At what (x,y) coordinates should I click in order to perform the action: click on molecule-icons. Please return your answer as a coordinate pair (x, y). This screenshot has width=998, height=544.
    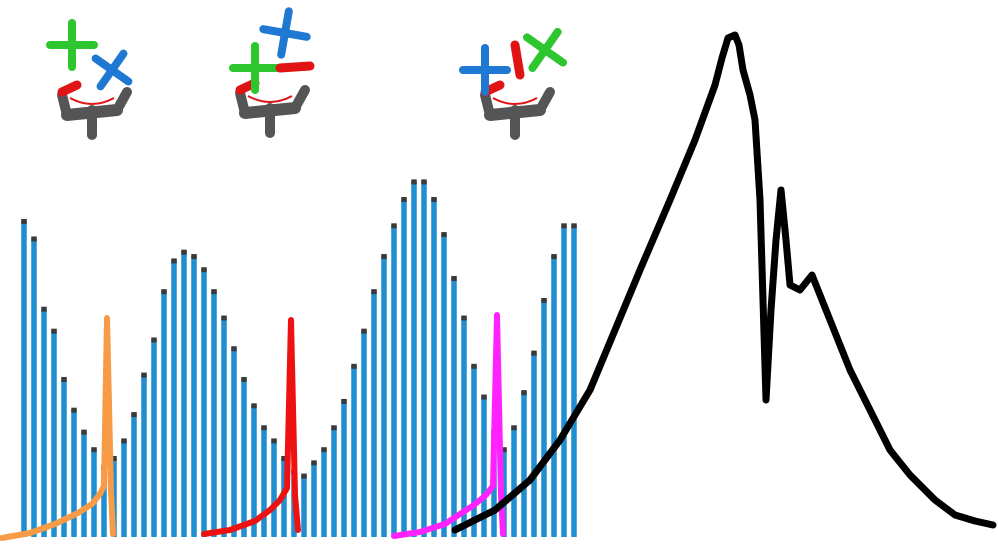
    Looking at the image, I should click on (307, 73).